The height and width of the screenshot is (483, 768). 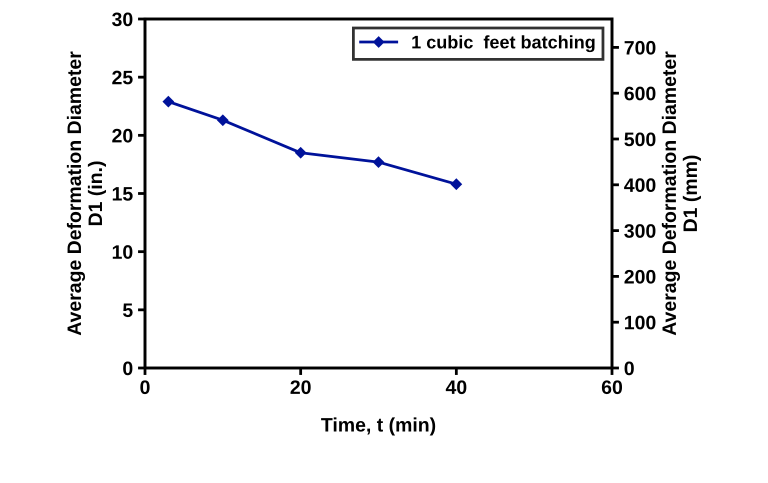 I want to click on x-tick-label: 40, so click(x=456, y=387).